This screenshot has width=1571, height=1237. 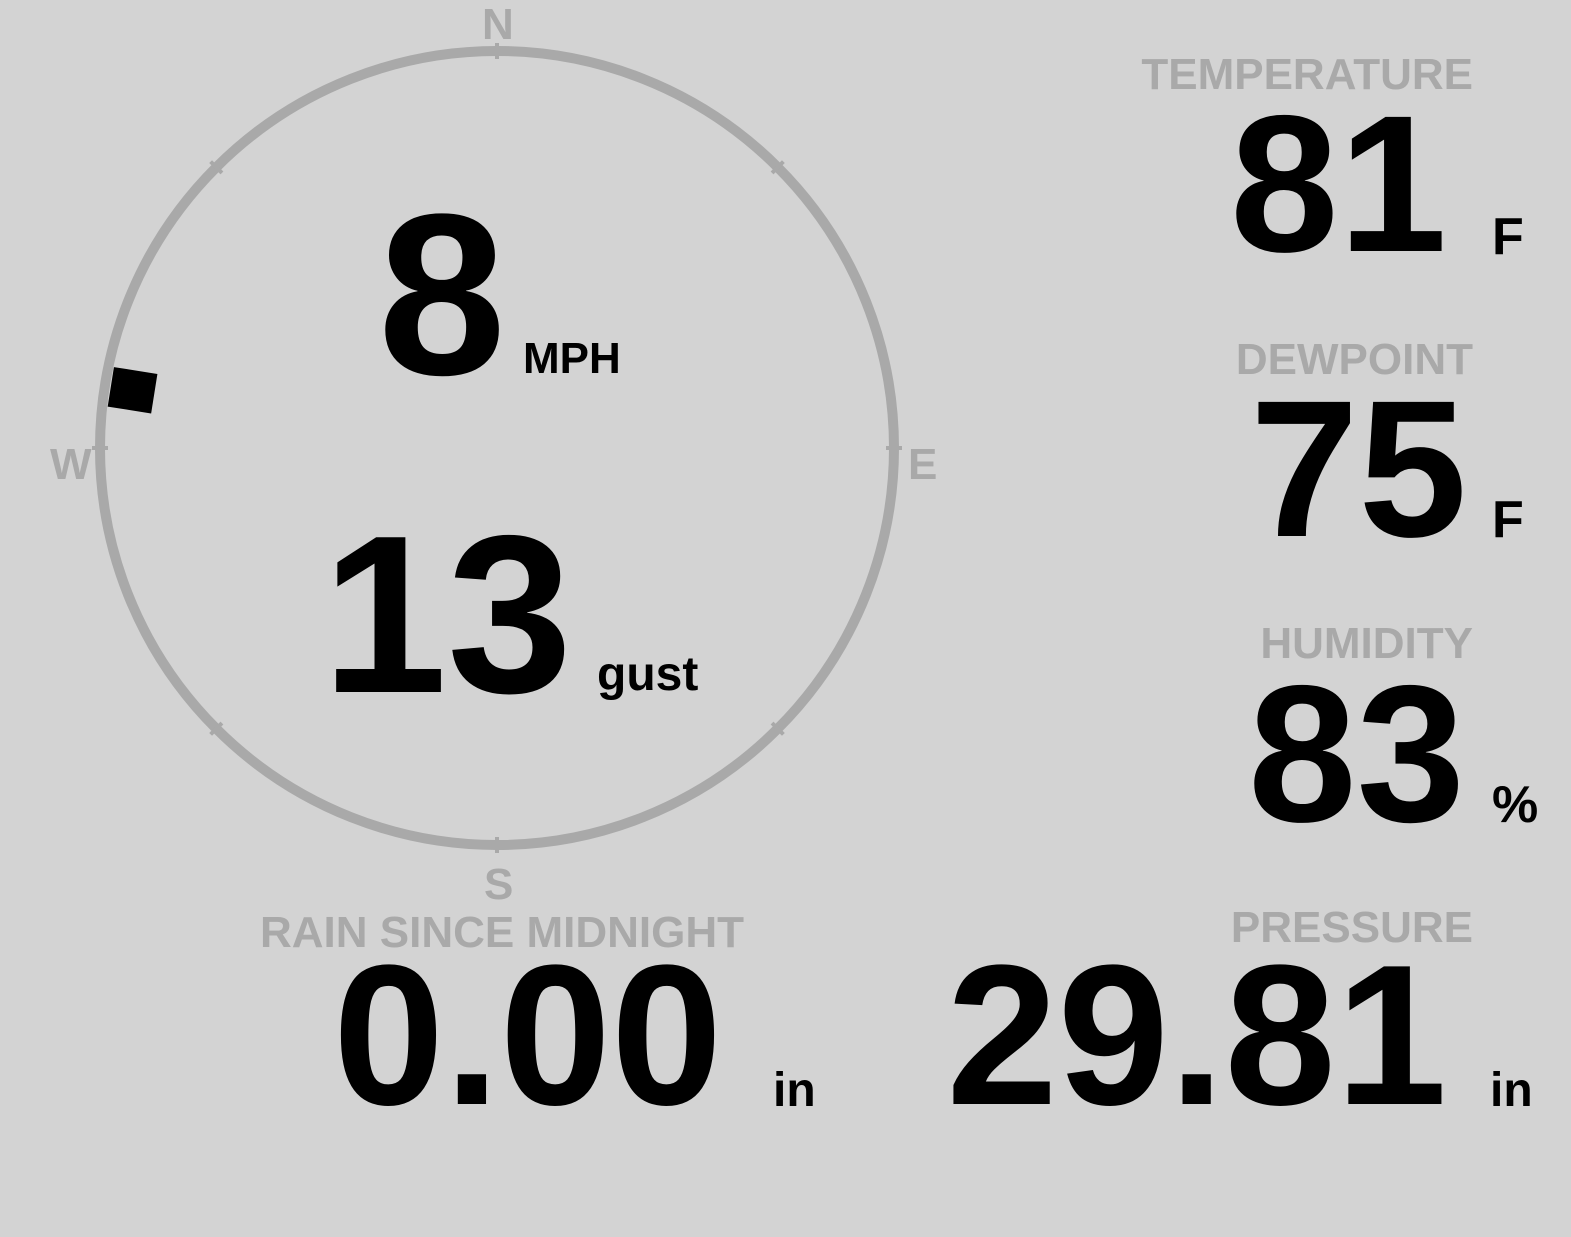 What do you see at coordinates (132, 390) in the screenshot?
I see `wind-direction-marker` at bounding box center [132, 390].